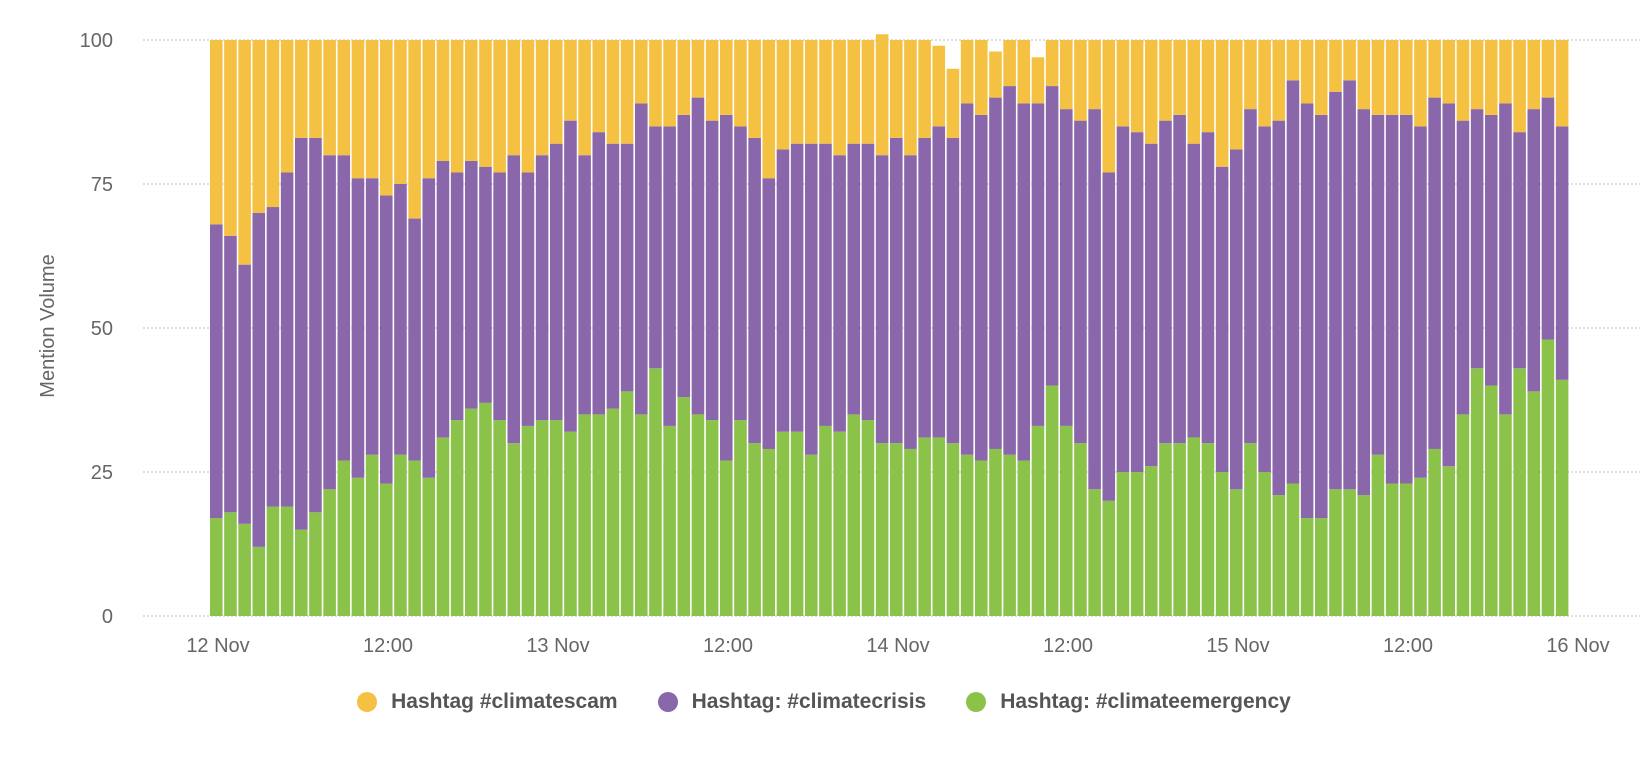 The image size is (1648, 759). What do you see at coordinates (1128, 702) in the screenshot?
I see `legend-item-climateemergency: Hashtag: #climateemergency` at bounding box center [1128, 702].